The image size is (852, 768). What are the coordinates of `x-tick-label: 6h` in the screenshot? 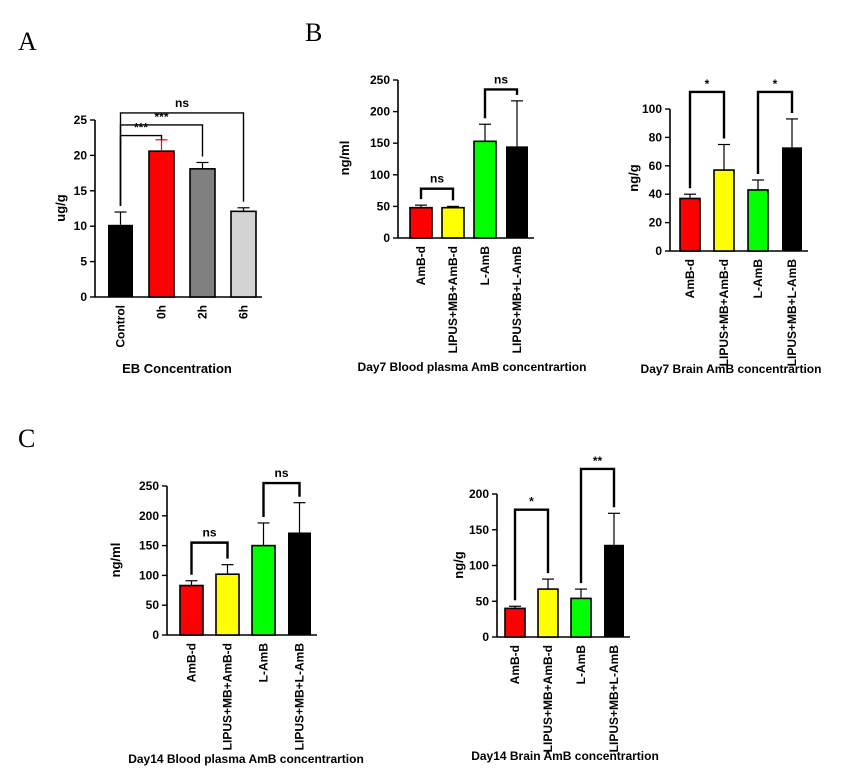 It's located at (244, 312).